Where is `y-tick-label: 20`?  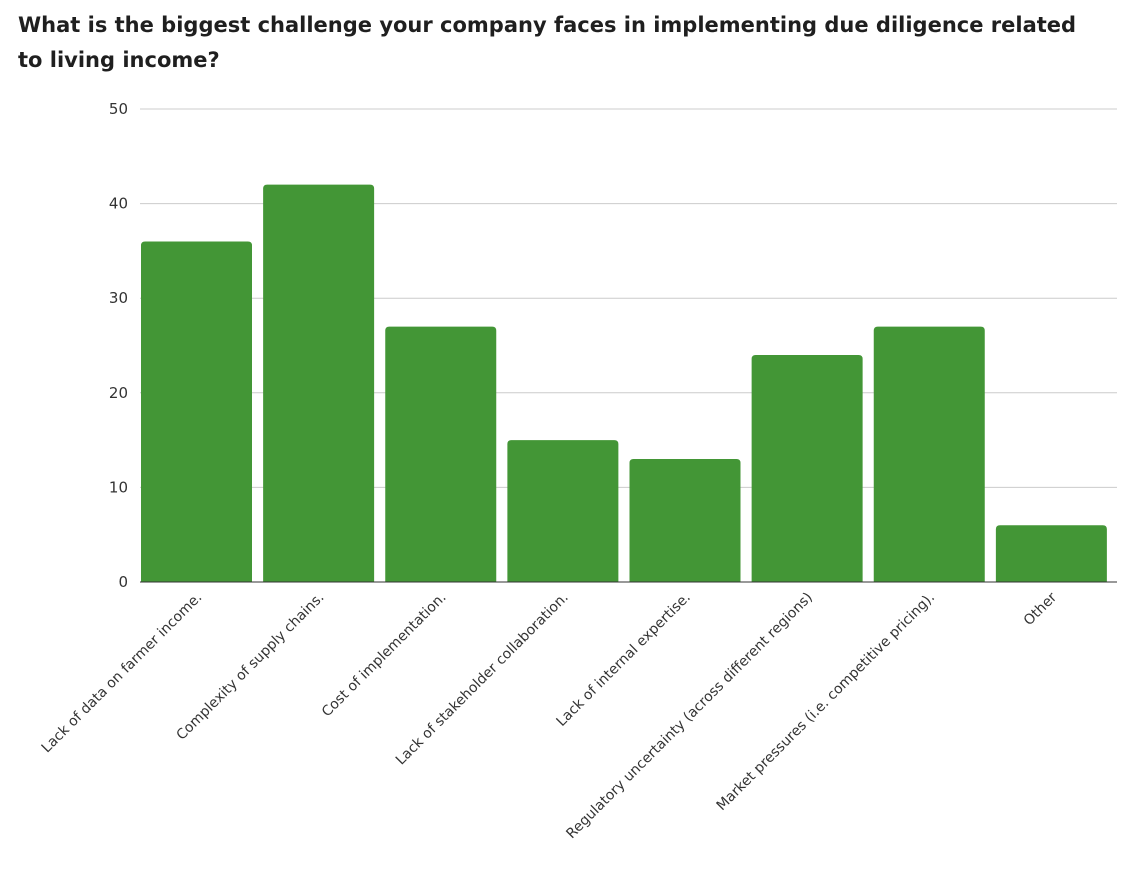 y-tick-label: 20 is located at coordinates (118, 393).